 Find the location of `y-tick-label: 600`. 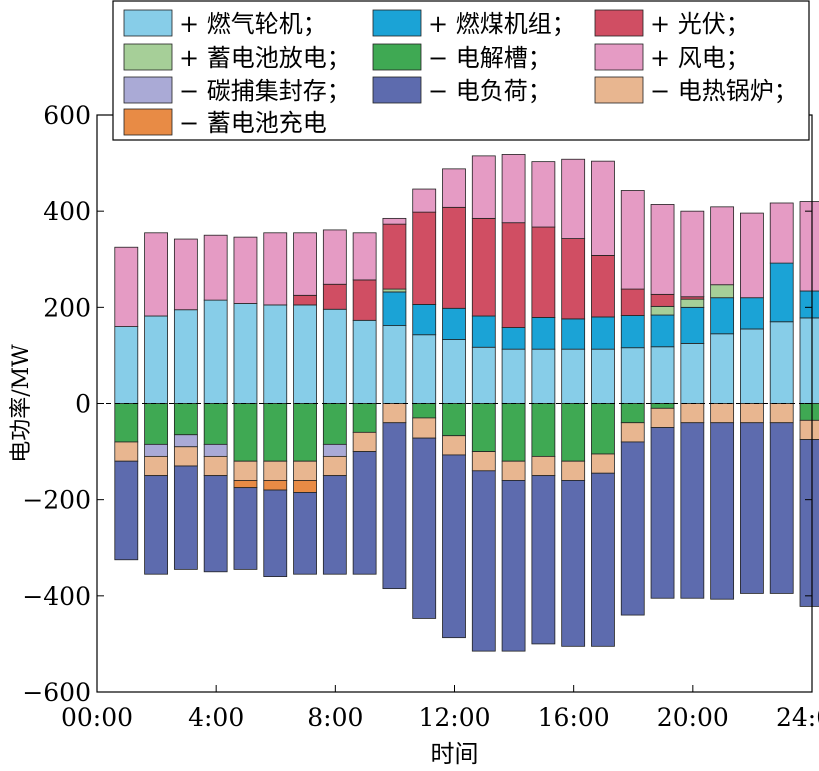

y-tick-label: 600 is located at coordinates (67, 115).